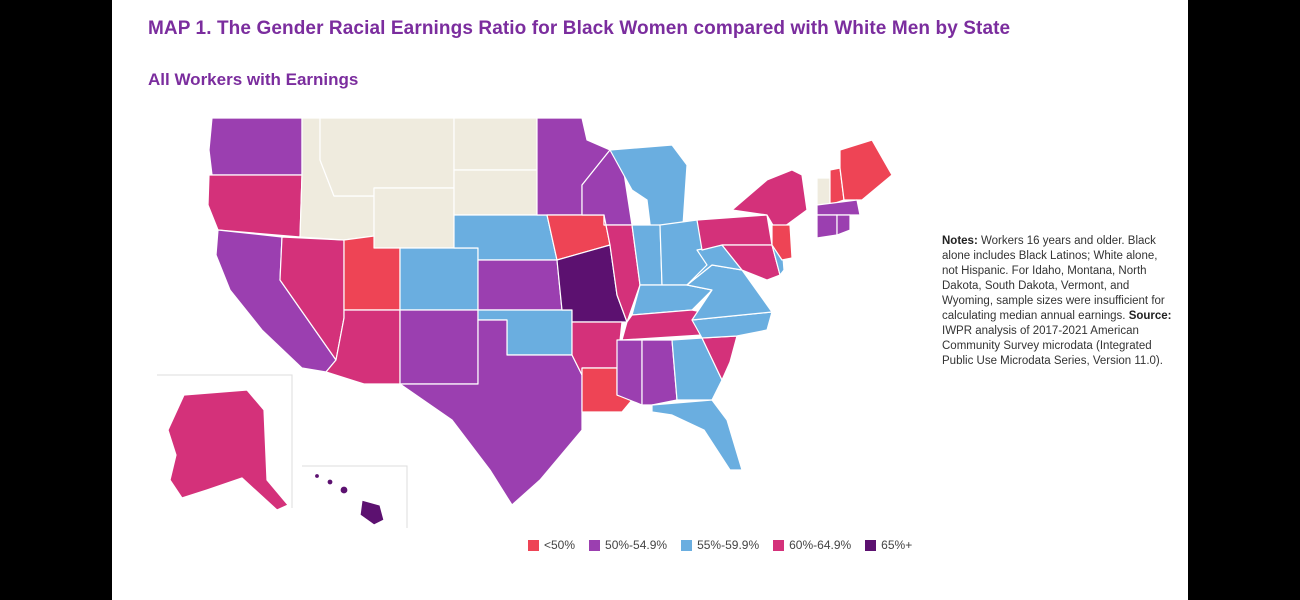 The width and height of the screenshot is (1300, 600). I want to click on state-MT, so click(387, 157).